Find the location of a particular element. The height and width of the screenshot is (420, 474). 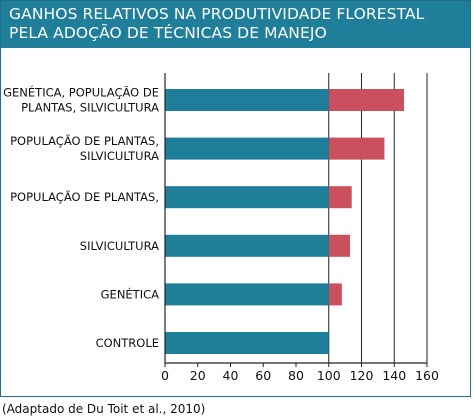

chart-title-line-2: PELA ADOÇÃO DE TÉCNICAS DE MANEJO is located at coordinates (168, 33).